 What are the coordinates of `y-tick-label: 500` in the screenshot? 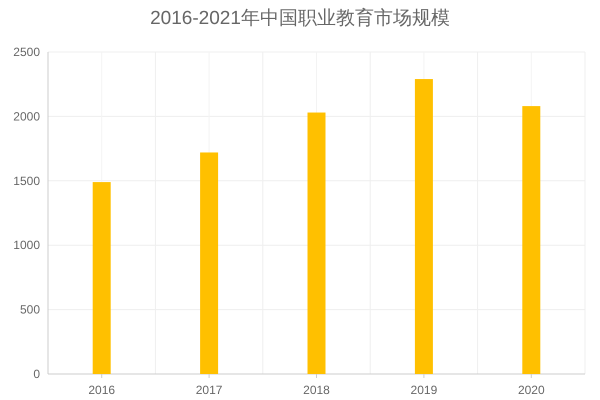 It's located at (30, 309).